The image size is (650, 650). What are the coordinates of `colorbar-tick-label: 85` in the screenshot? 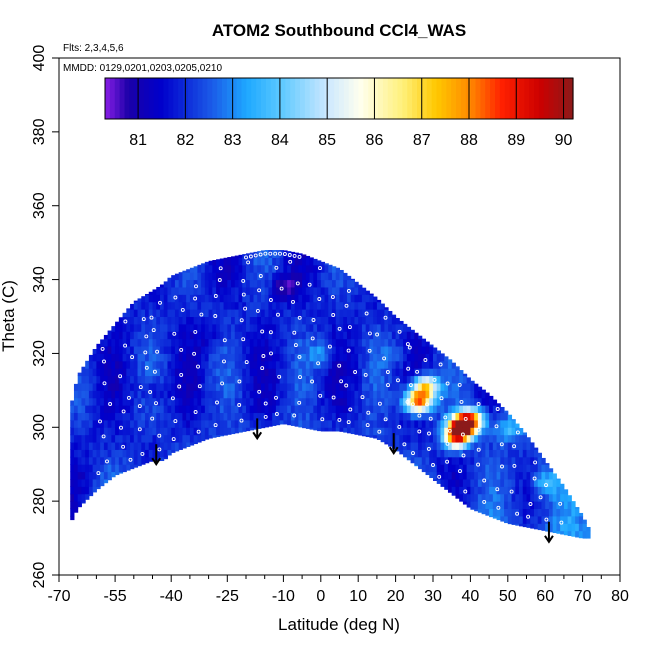 It's located at (327, 140).